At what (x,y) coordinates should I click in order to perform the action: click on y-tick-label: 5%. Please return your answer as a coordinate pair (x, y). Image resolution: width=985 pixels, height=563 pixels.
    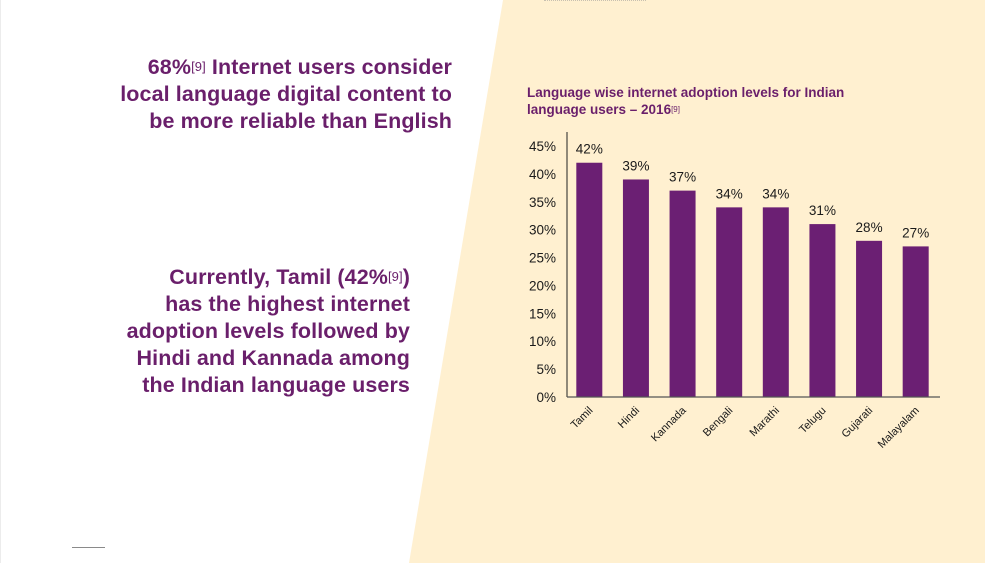
    Looking at the image, I should click on (546, 369).